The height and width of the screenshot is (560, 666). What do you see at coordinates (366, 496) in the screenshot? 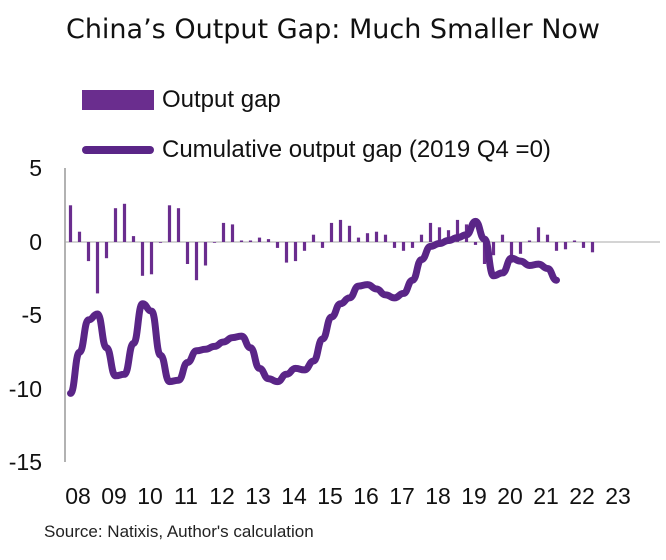
I see `x-tick-label: 16` at bounding box center [366, 496].